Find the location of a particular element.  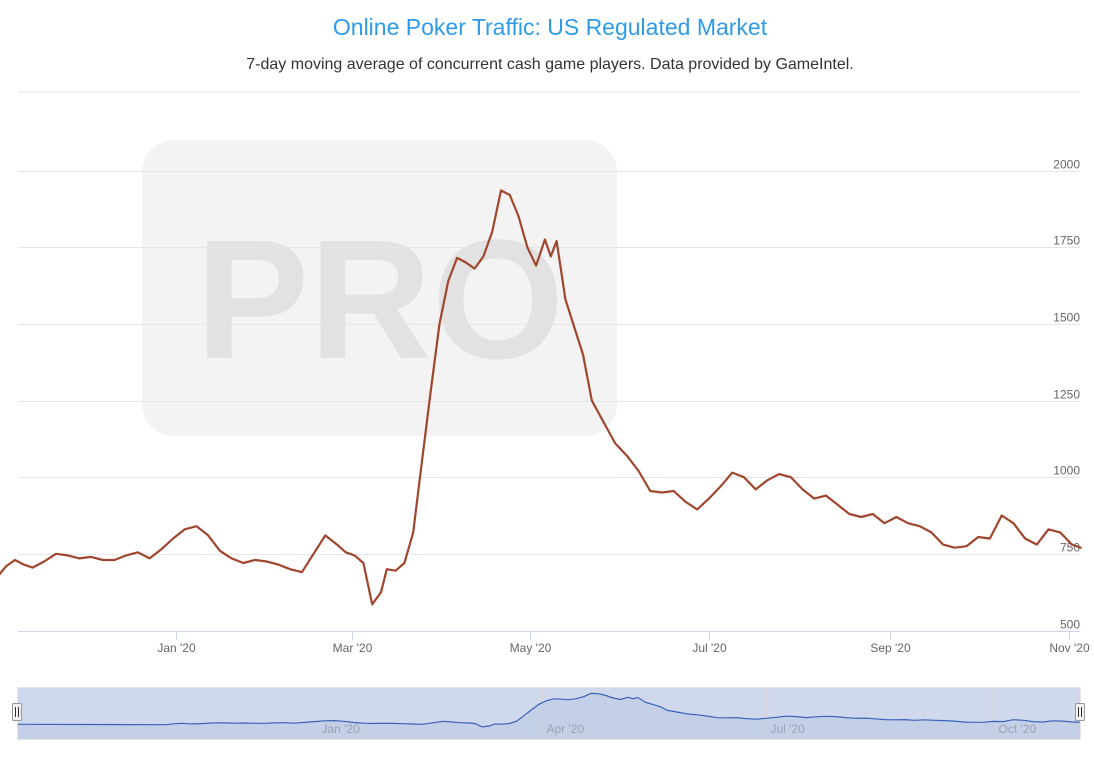

watermark-text: PRO is located at coordinates (380, 300).